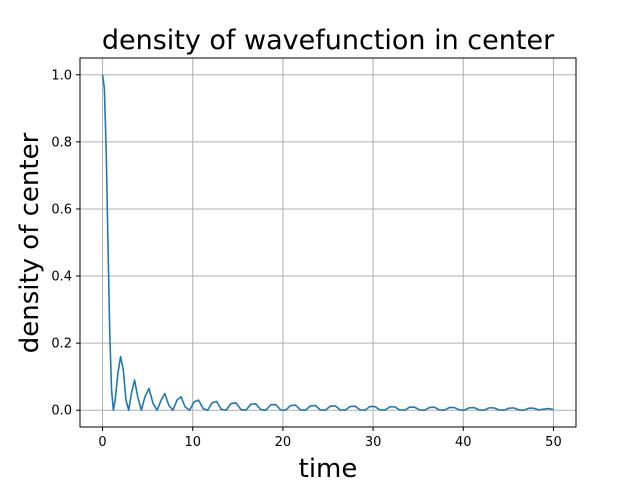 The width and height of the screenshot is (640, 480). What do you see at coordinates (61, 75) in the screenshot?
I see `y-tick-label: 1.0` at bounding box center [61, 75].